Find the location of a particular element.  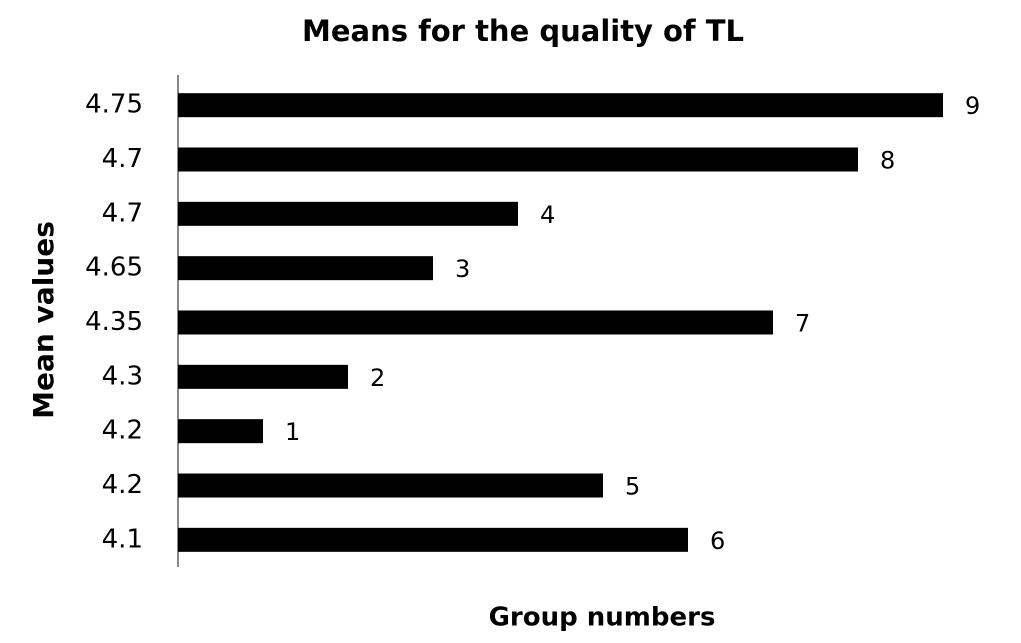

data-label: 7 is located at coordinates (802, 324).